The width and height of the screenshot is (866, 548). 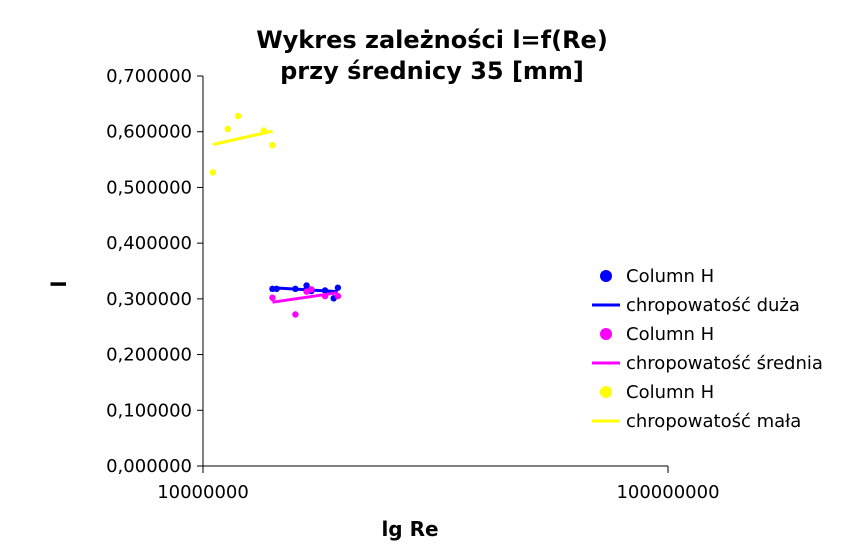 I want to click on chart-title-line-2: przy średnicy 35 [mm], so click(x=432, y=71).